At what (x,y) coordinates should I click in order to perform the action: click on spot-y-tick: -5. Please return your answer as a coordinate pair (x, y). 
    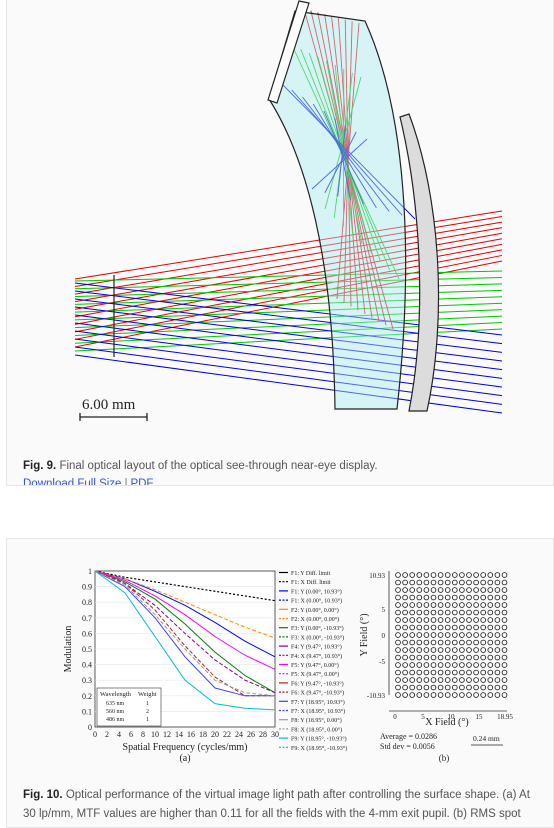
    Looking at the image, I should click on (382, 662).